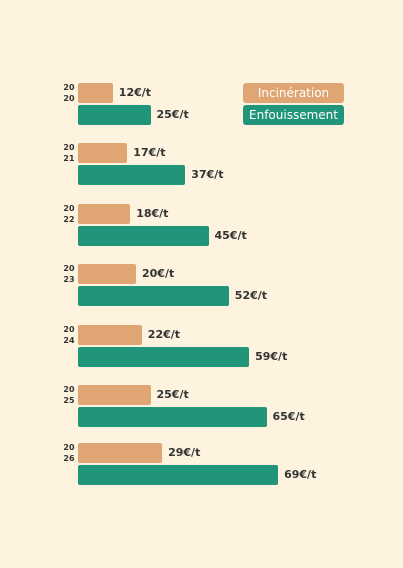 This screenshot has height=568, width=403. Describe the element at coordinates (164, 357) in the screenshot. I see `bar-enfouissement-2024` at that location.